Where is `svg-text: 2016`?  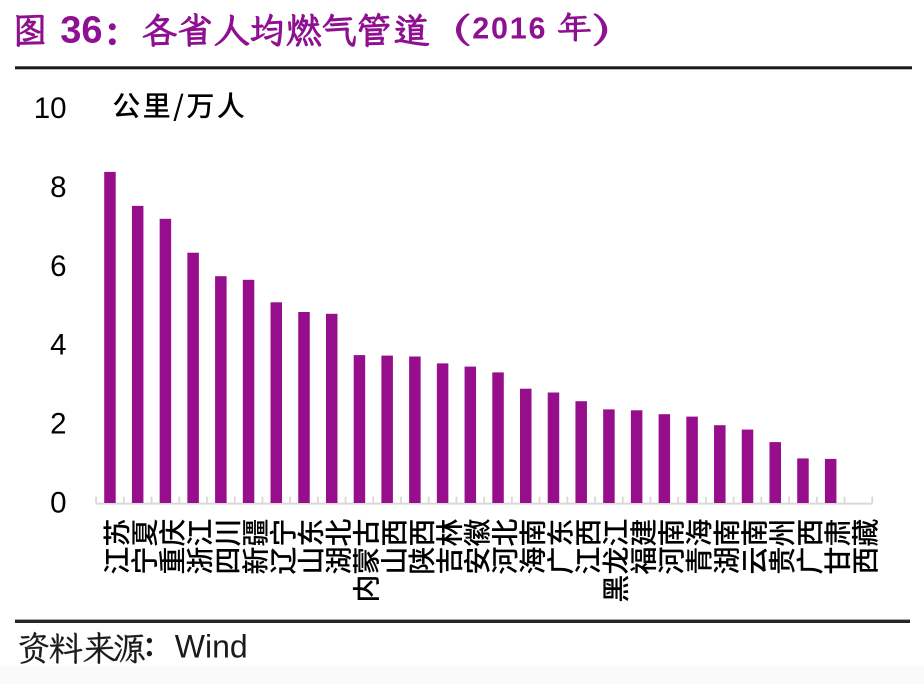
svg-text: 2016 is located at coordinates (509, 28).